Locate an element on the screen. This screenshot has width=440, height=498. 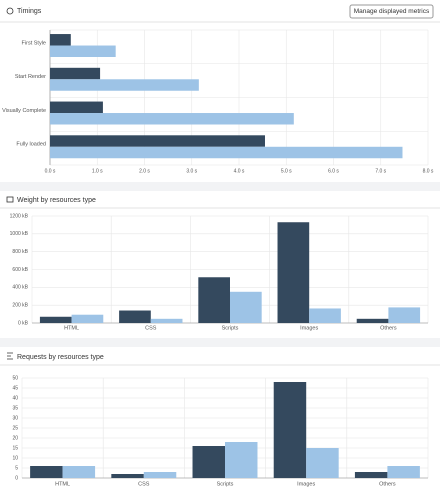
x-tick-label: 5.0 s is located at coordinates (286, 171).